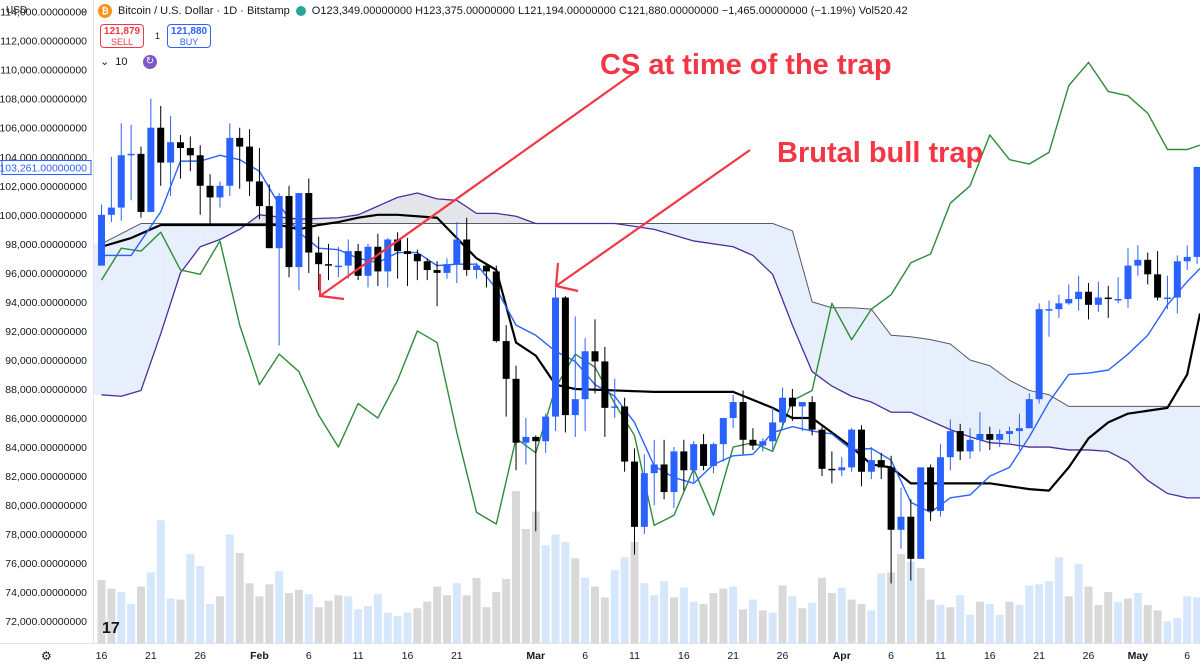 Image resolution: width=1200 pixels, height=667 pixels. I want to click on sell-button: 121,879 SELL, so click(122, 36).